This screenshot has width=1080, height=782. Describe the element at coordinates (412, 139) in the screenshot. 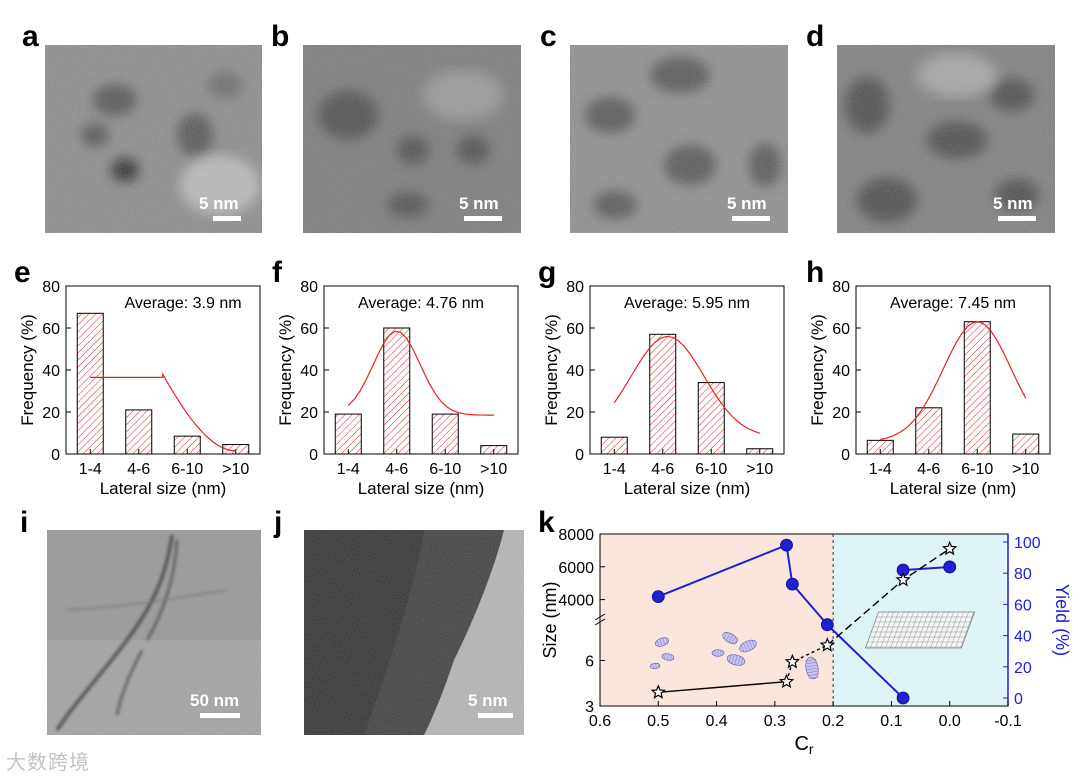

I see `tem-image-b` at that location.